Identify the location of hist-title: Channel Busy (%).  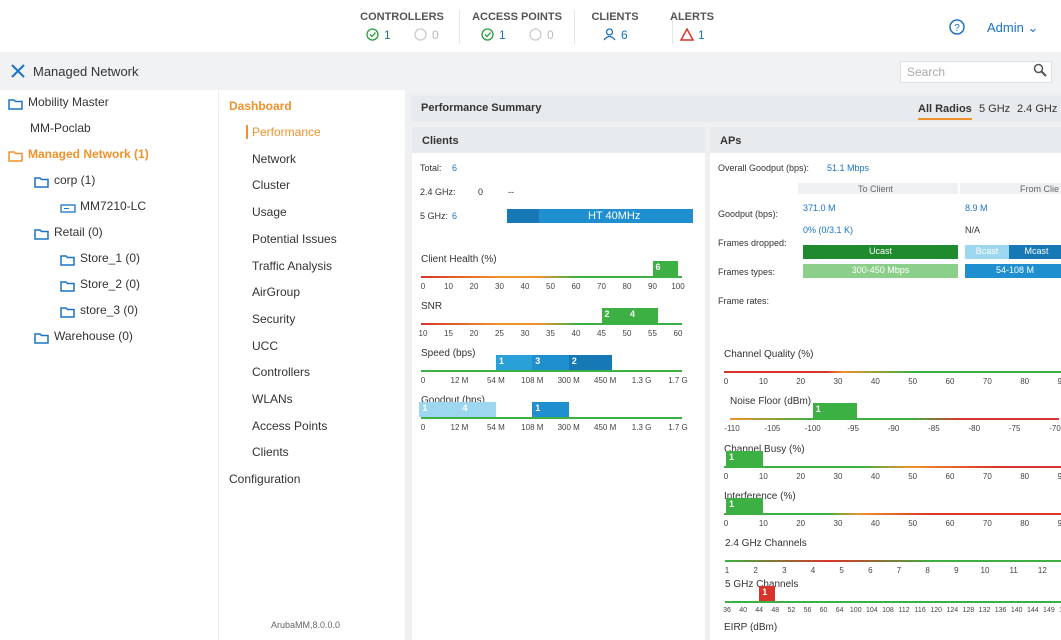
(764, 449).